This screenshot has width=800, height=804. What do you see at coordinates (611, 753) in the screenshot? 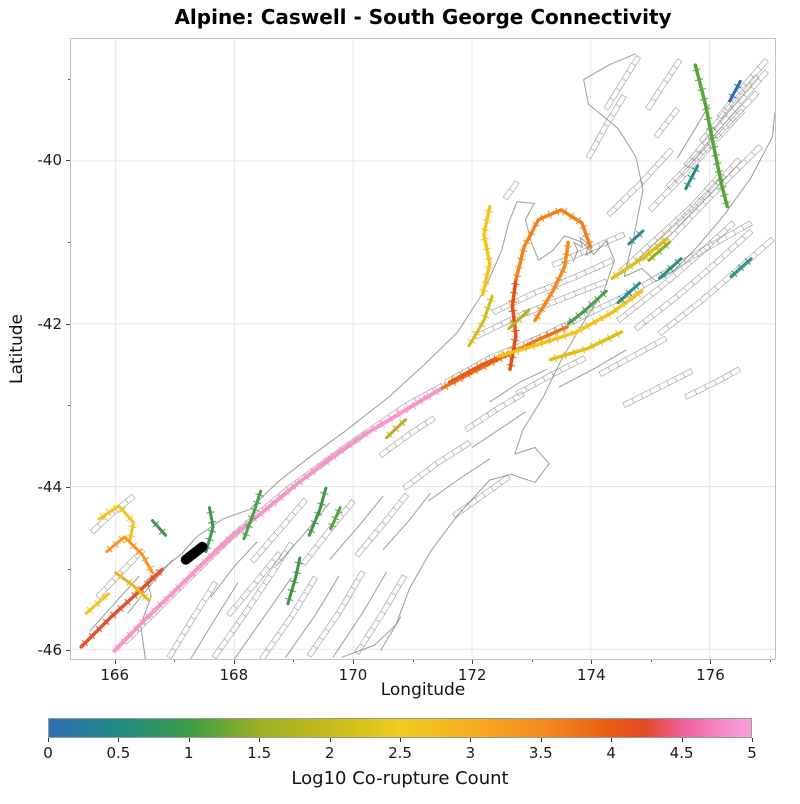
I see `colorbar-tick-label: 4` at bounding box center [611, 753].